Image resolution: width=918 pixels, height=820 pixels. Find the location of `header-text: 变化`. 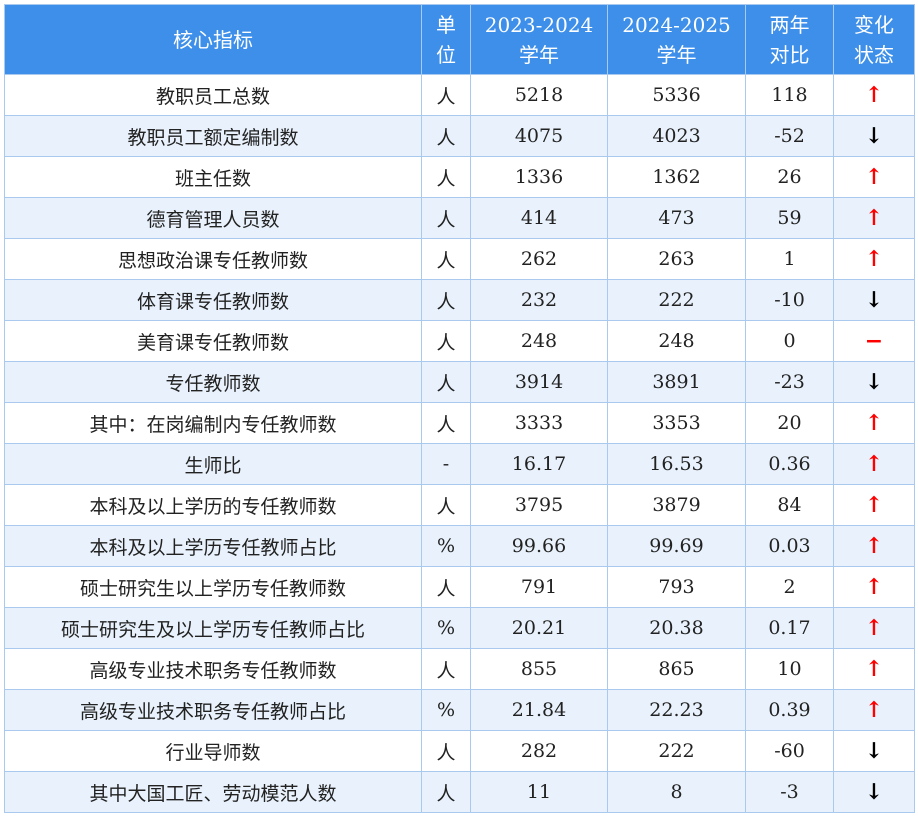

header-text: 变化 is located at coordinates (874, 24).